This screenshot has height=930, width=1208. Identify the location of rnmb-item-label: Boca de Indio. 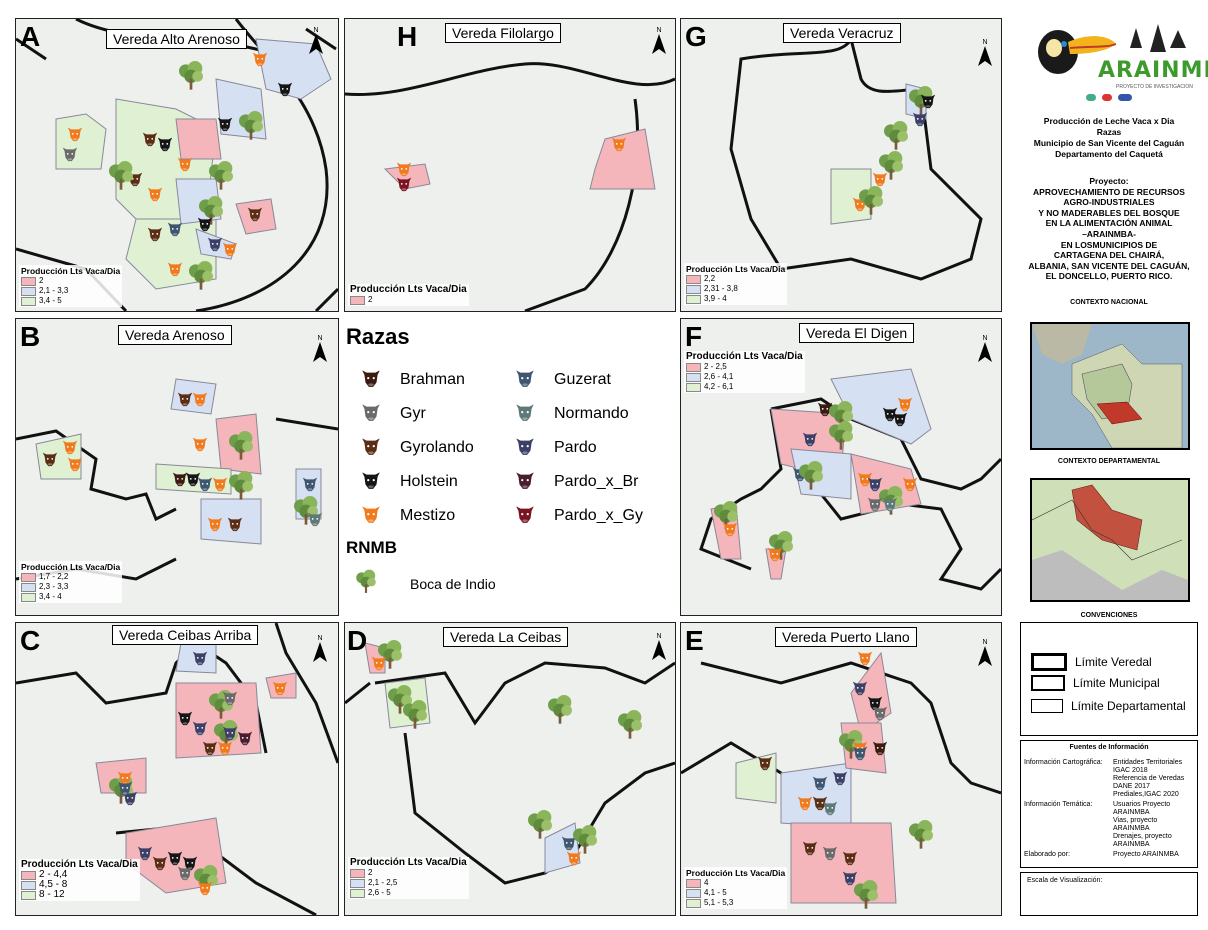
(453, 583).